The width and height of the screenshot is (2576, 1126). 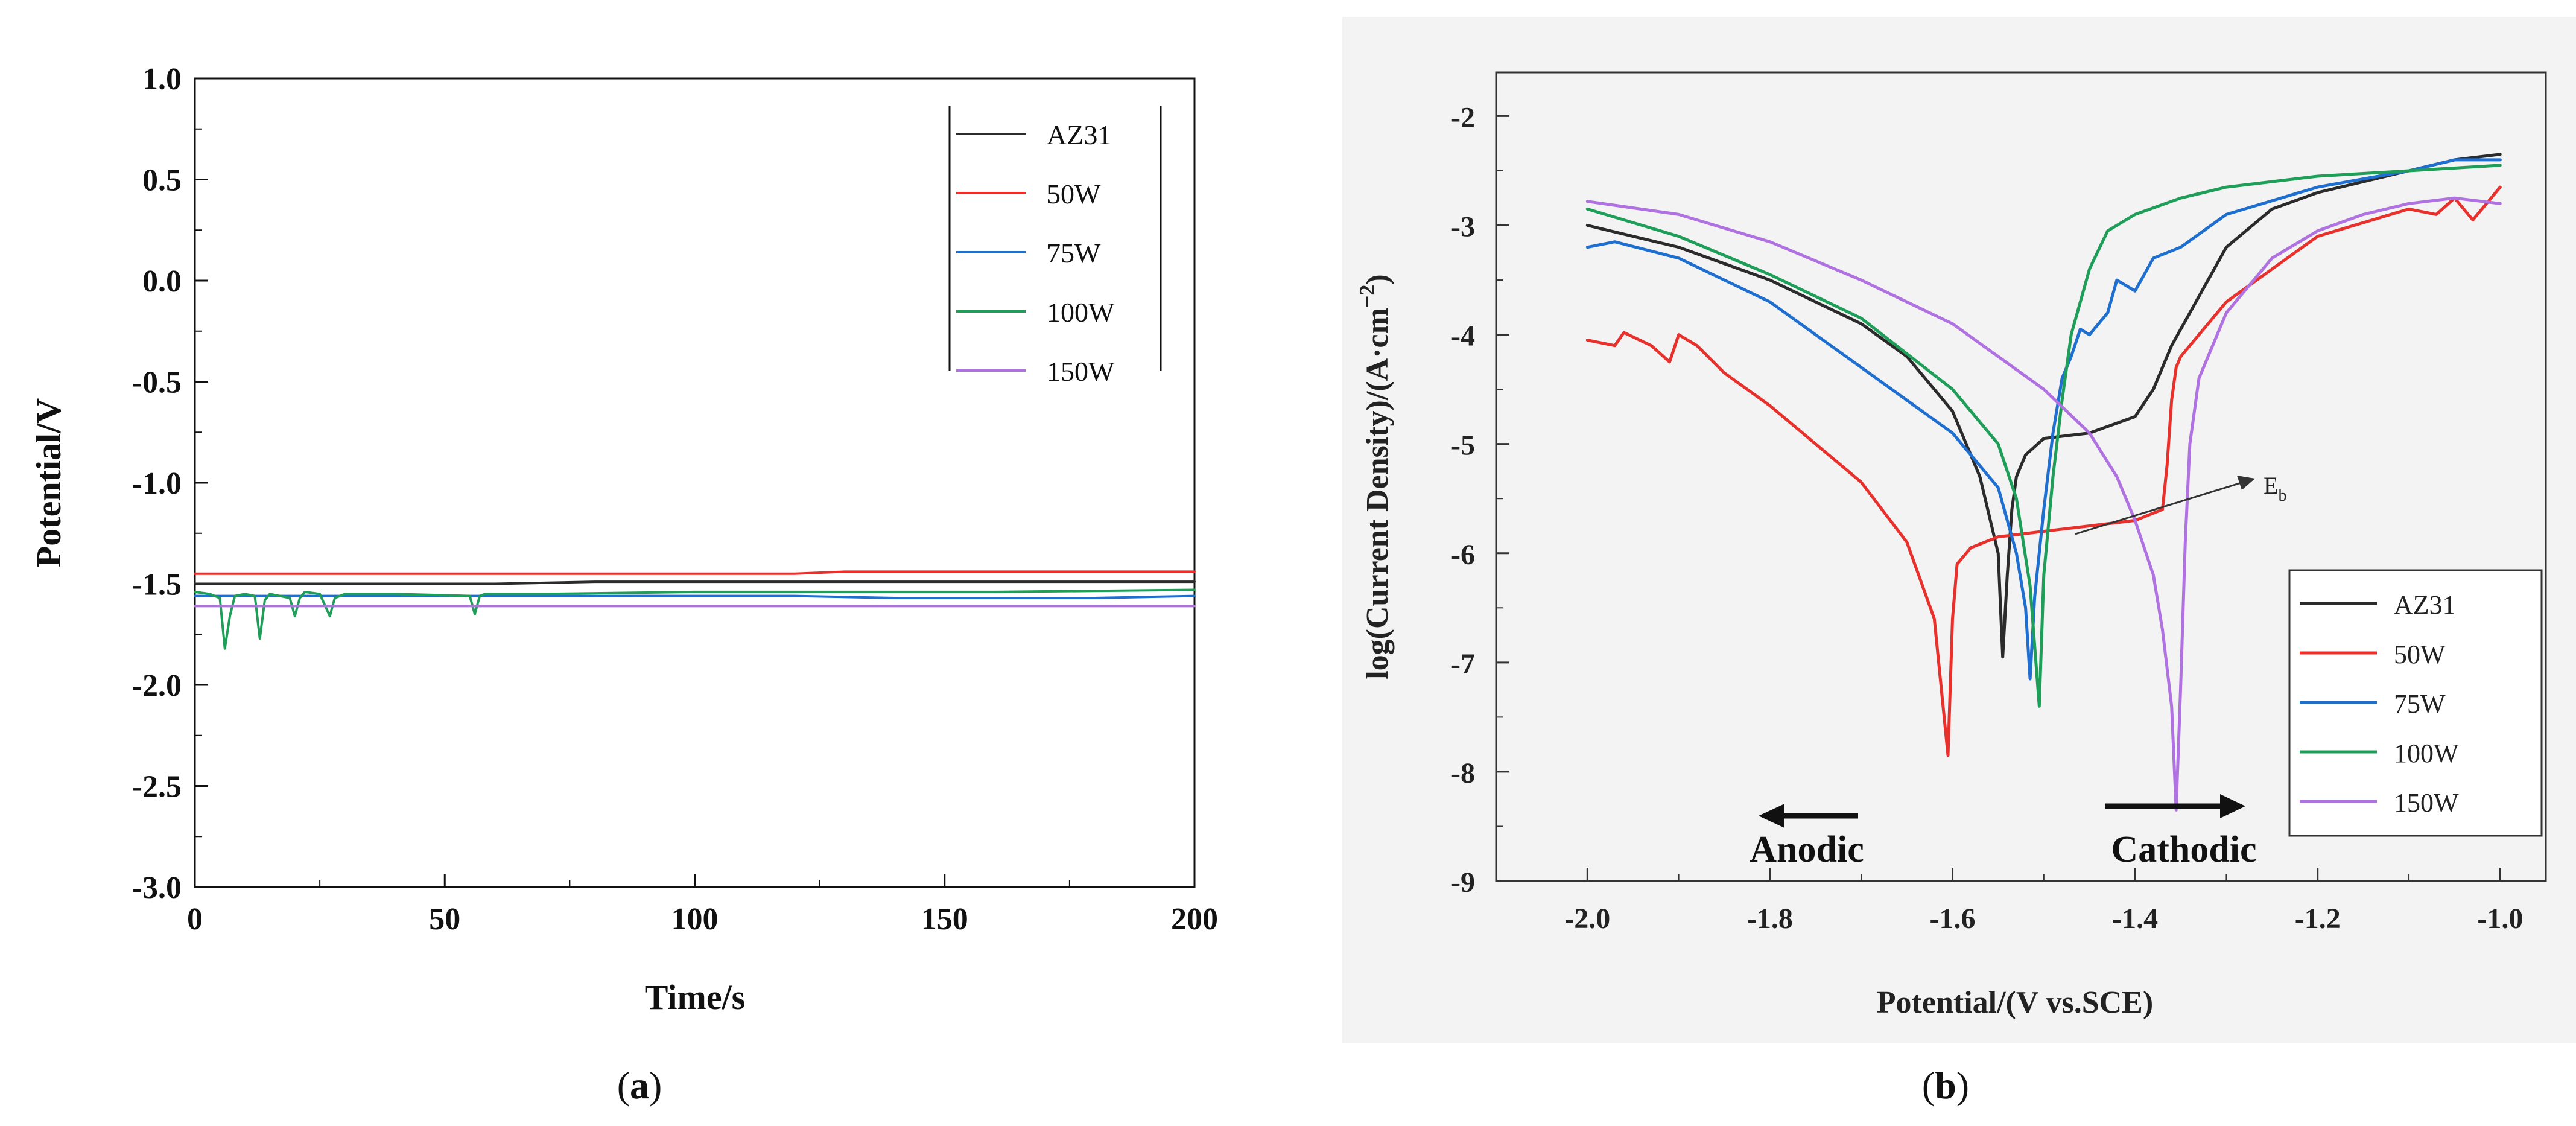 What do you see at coordinates (2135, 919) in the screenshot?
I see `panel-b-xtick-label: -1.4` at bounding box center [2135, 919].